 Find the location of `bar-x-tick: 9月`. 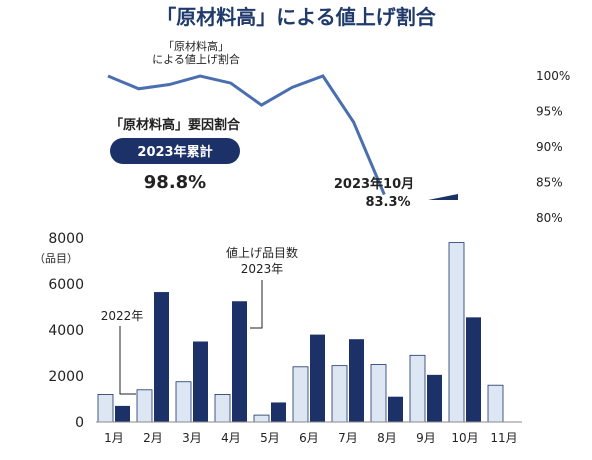

bar-x-tick: 9月 is located at coordinates (426, 438).